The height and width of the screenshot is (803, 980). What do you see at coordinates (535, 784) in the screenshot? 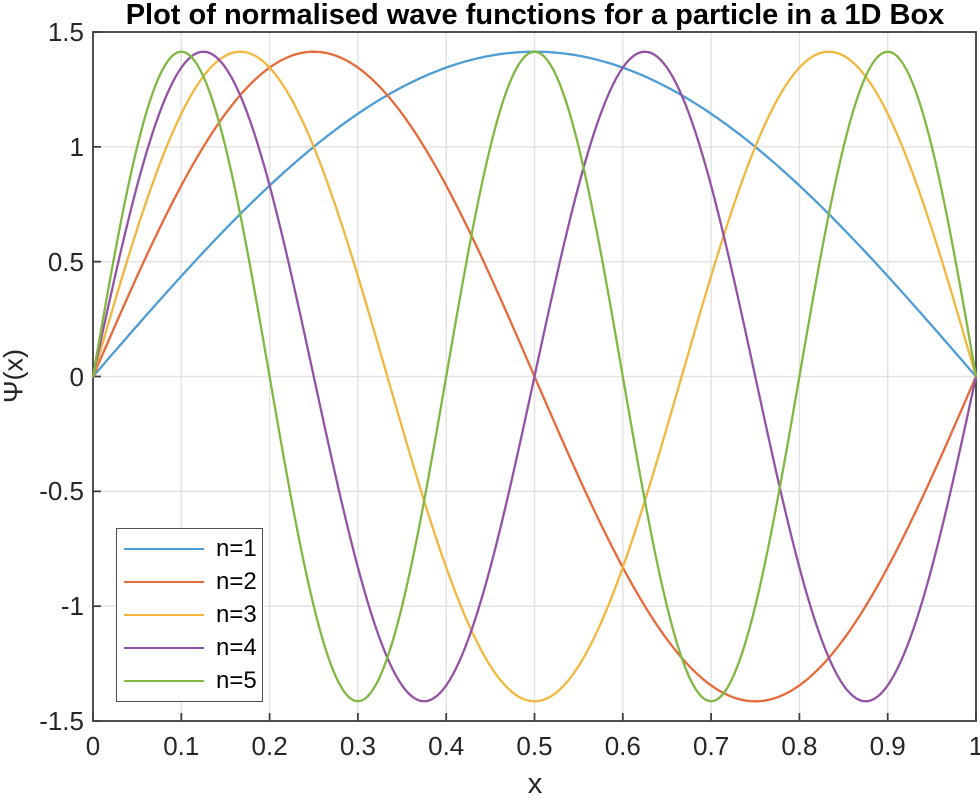
I see `x-axis-label: x` at bounding box center [535, 784].